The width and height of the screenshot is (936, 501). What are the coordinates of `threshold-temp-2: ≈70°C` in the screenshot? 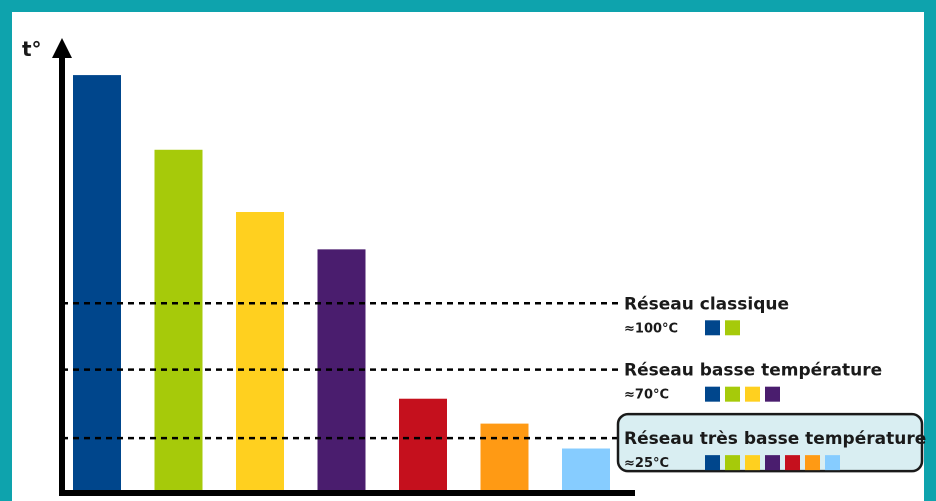 It's located at (646, 395).